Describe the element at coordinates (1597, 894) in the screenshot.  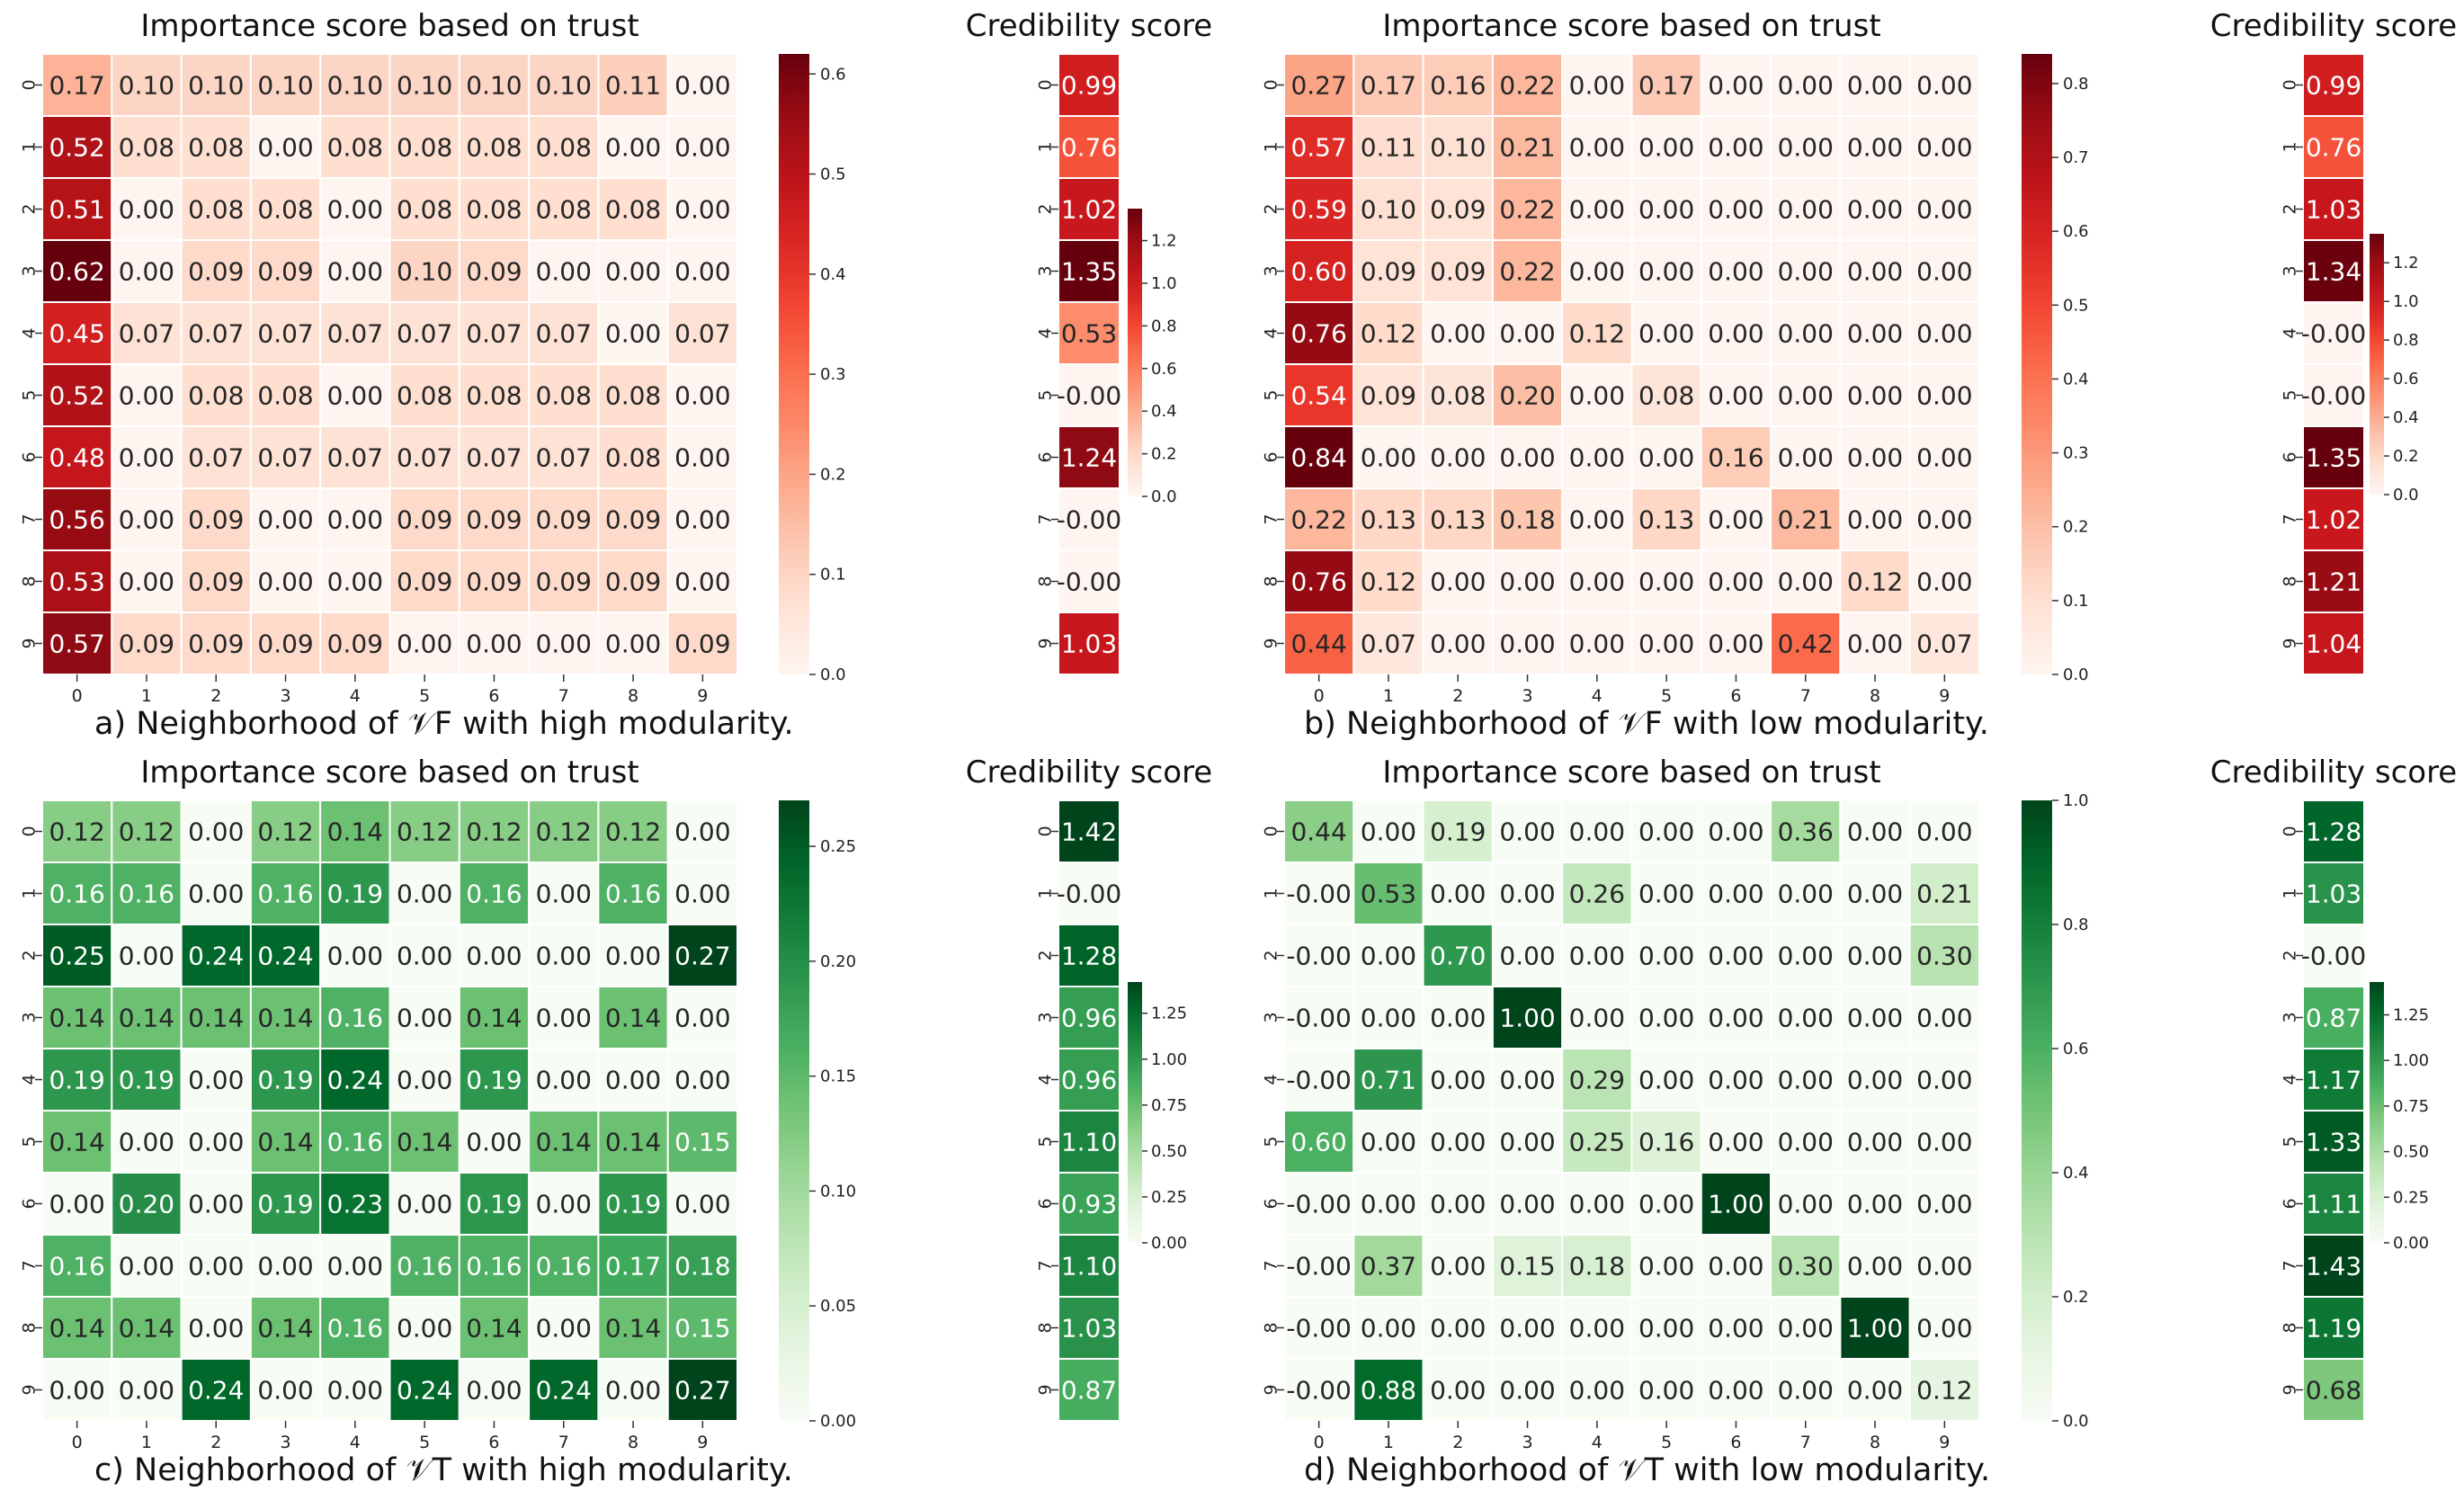
I see `cell-label: 0.26` at that location.